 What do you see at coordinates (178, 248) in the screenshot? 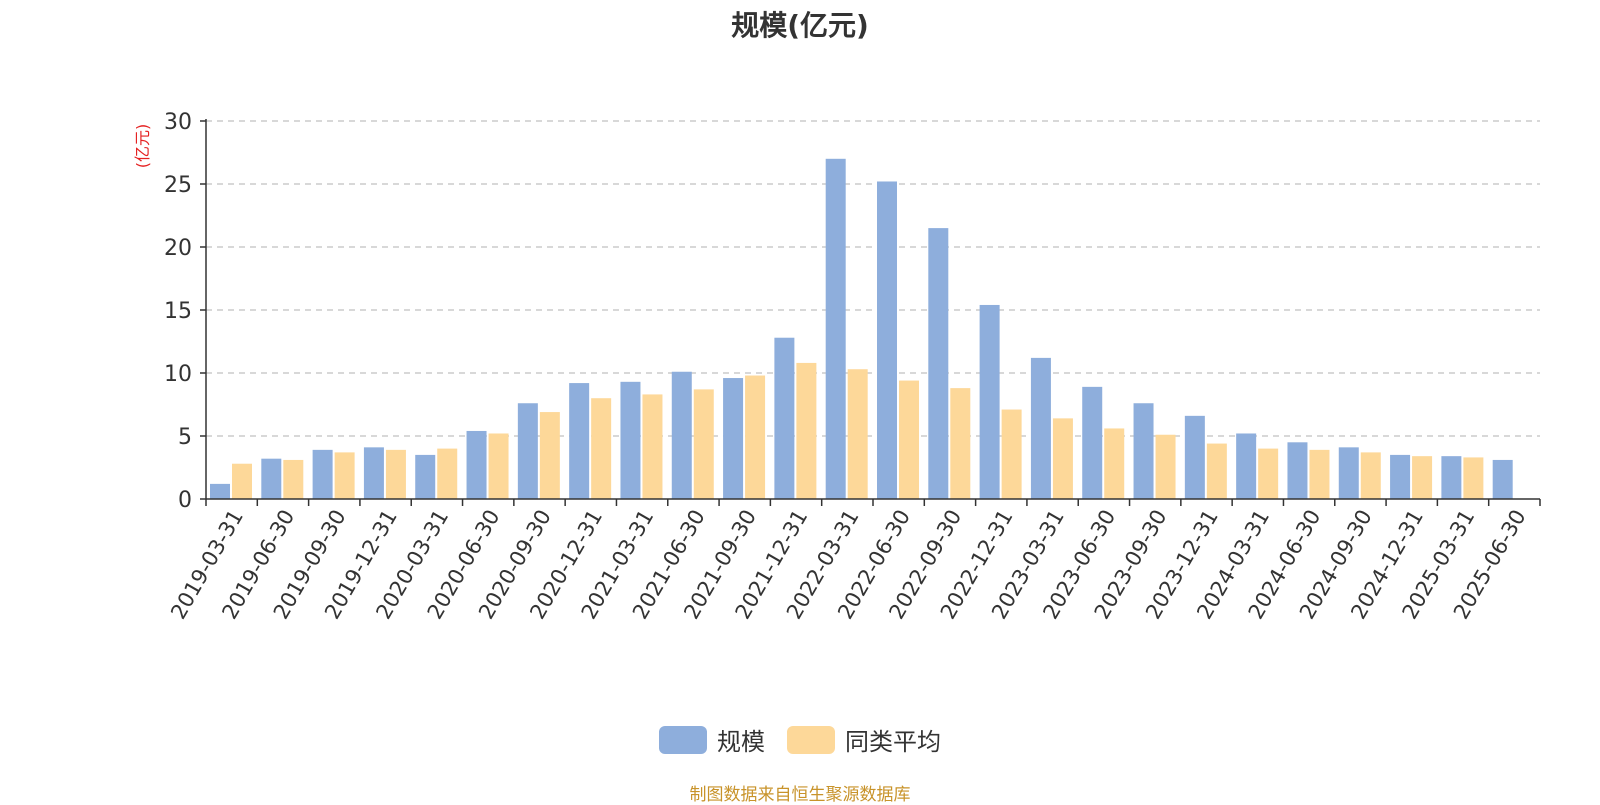
I see `y-tick-label: 20` at bounding box center [178, 248].